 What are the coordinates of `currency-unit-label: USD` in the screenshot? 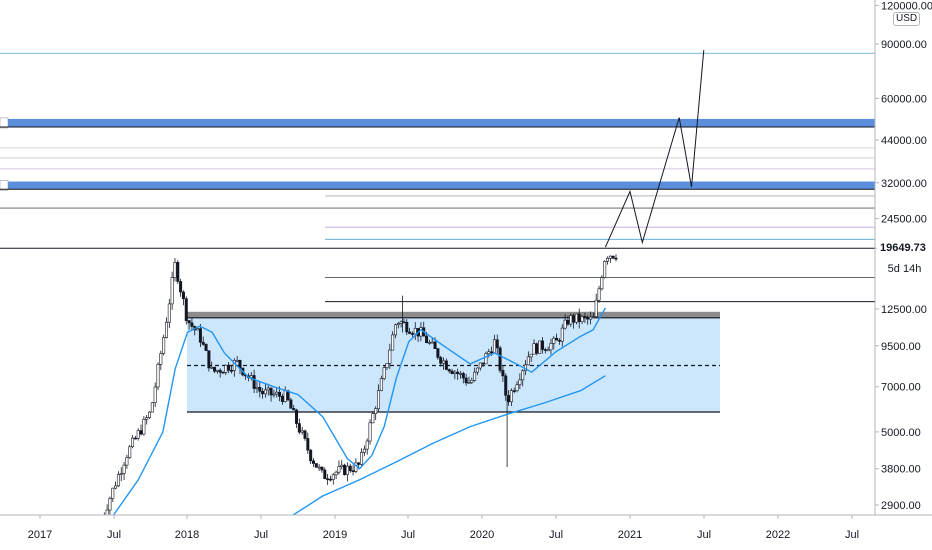 It's located at (907, 19).